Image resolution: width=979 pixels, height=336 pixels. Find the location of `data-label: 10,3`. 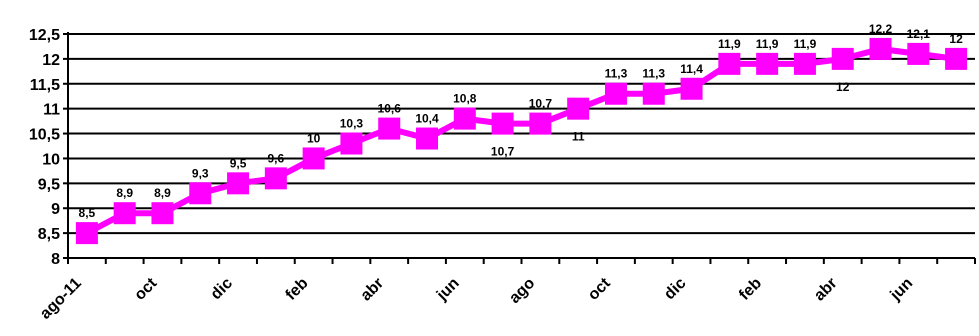

data-label: 10,3 is located at coordinates (352, 124).